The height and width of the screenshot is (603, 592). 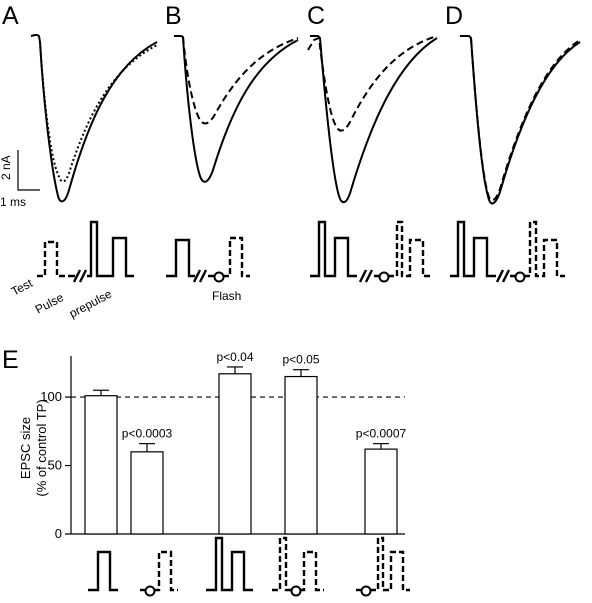 I want to click on p-value-label-4: p<0.0007, so click(x=381, y=434).